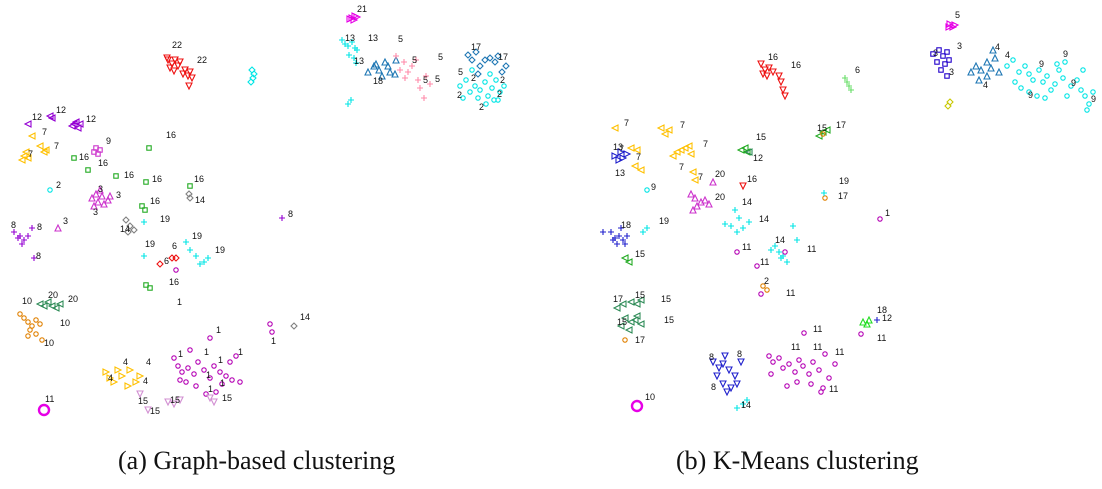 This screenshot has width=1102, height=489. Describe the element at coordinates (727, 373) in the screenshot. I see `cluster-8: 8 8 8` at that location.